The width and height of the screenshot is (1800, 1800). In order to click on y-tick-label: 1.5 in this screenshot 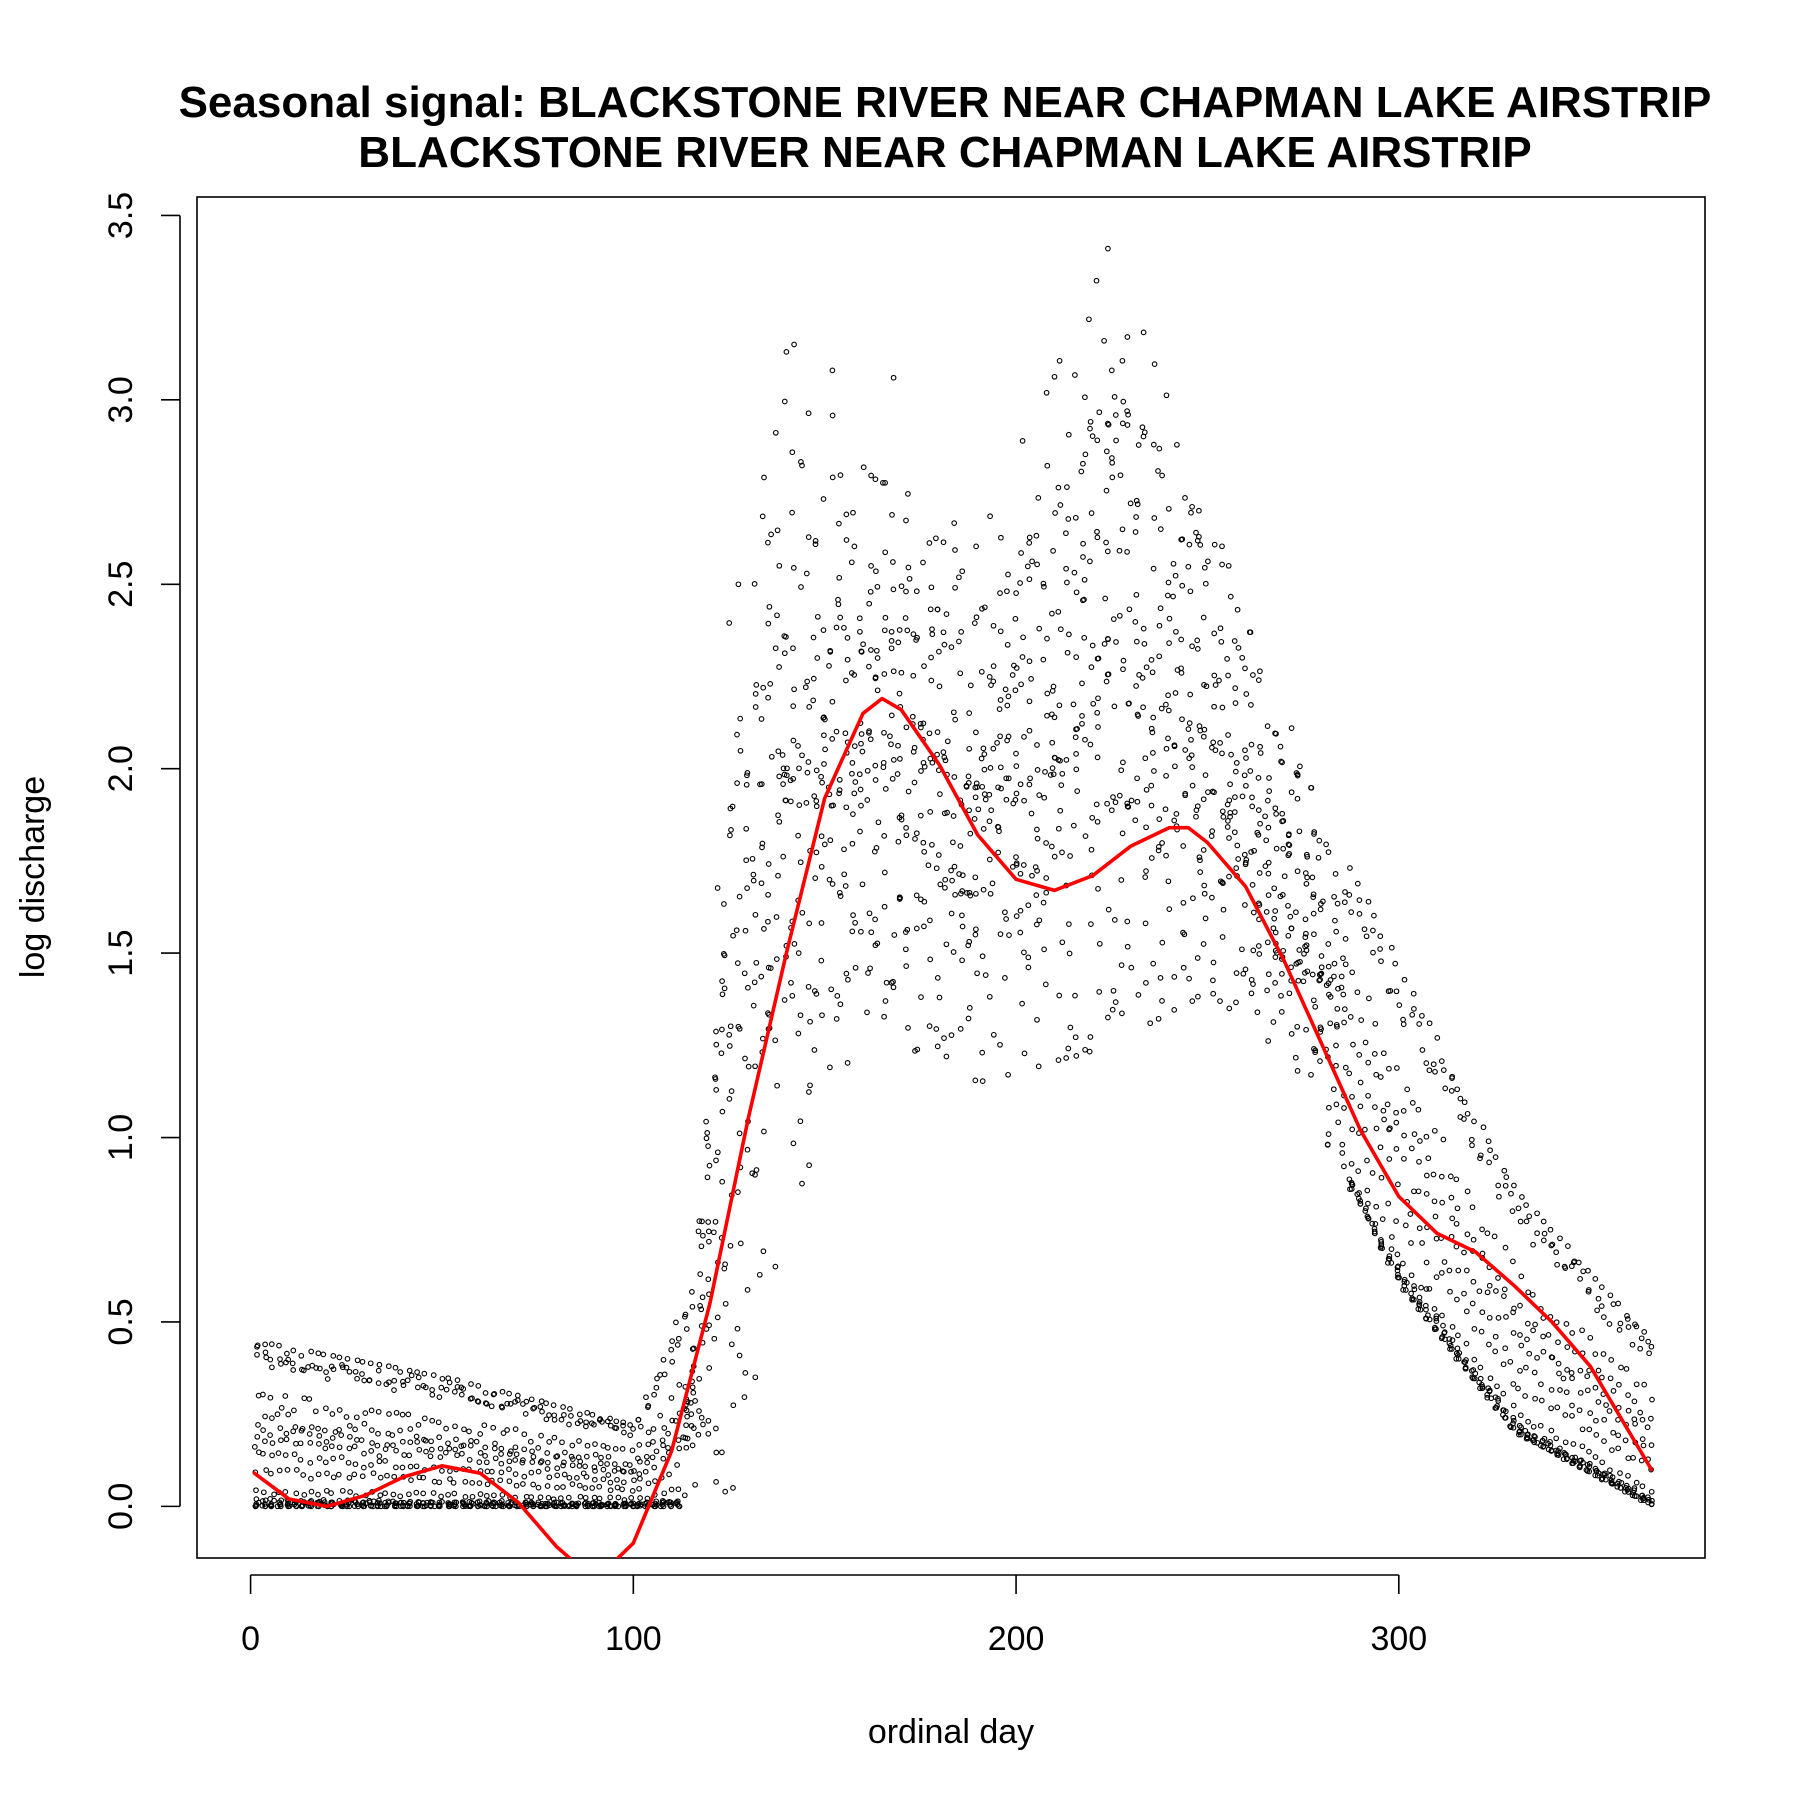, I will do `click(121, 952)`.